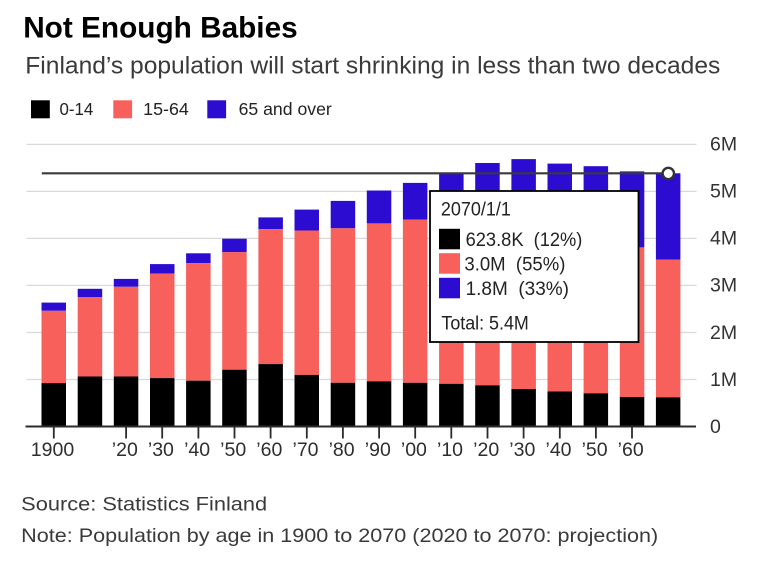  What do you see at coordinates (285, 109) in the screenshot?
I see `svg-text: 65 and over` at bounding box center [285, 109].